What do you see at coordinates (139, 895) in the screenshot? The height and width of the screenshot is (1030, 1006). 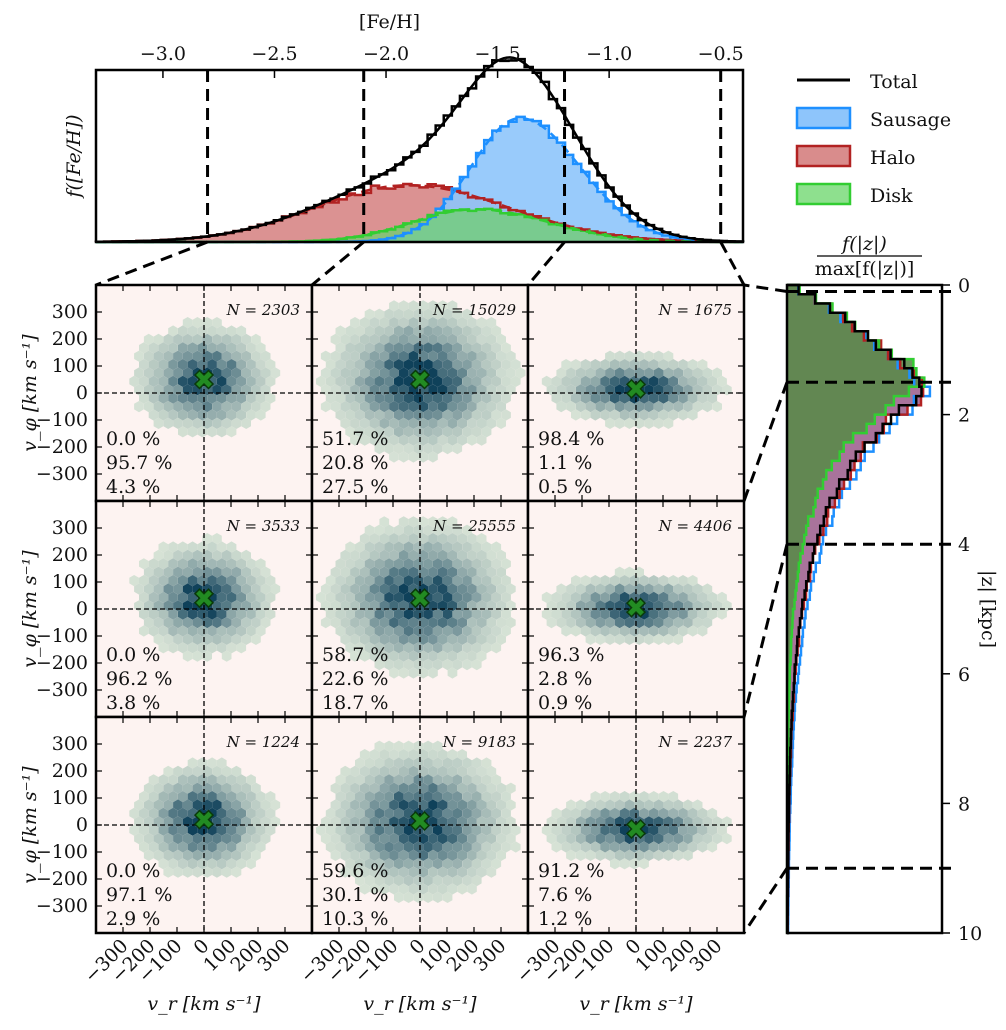 I see `halo-fraction: 97.1 %` at bounding box center [139, 895].